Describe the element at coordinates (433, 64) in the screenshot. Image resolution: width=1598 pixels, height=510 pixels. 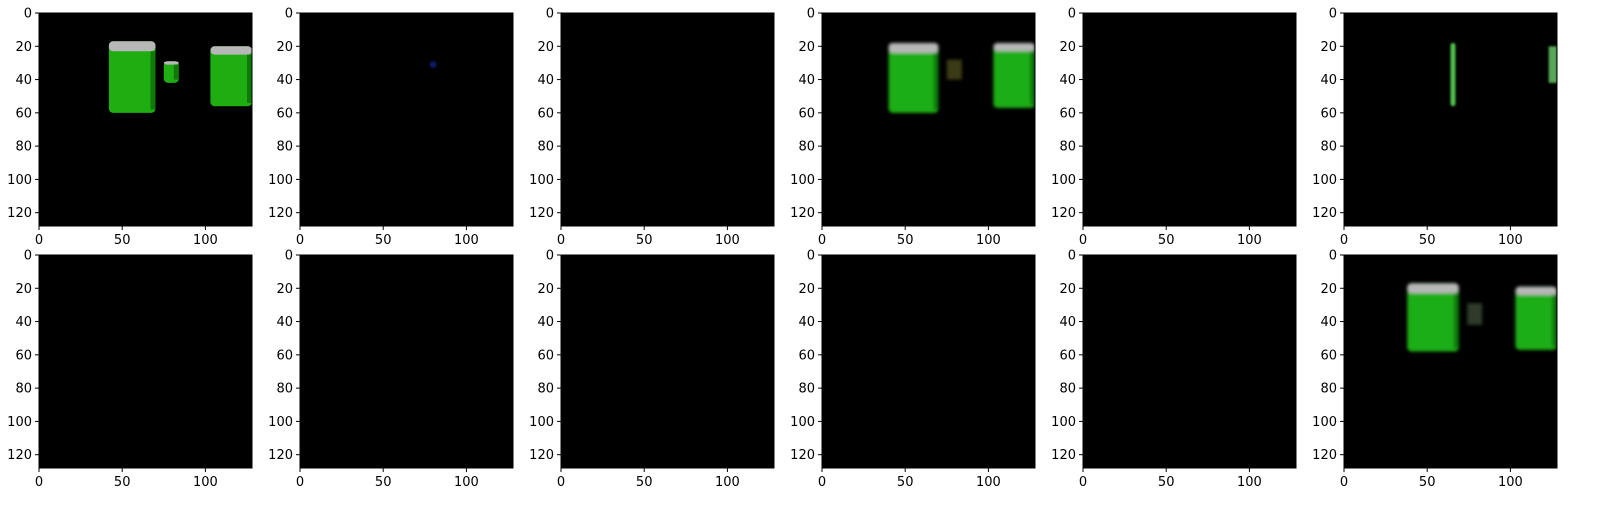
I see `blue-dot` at that location.